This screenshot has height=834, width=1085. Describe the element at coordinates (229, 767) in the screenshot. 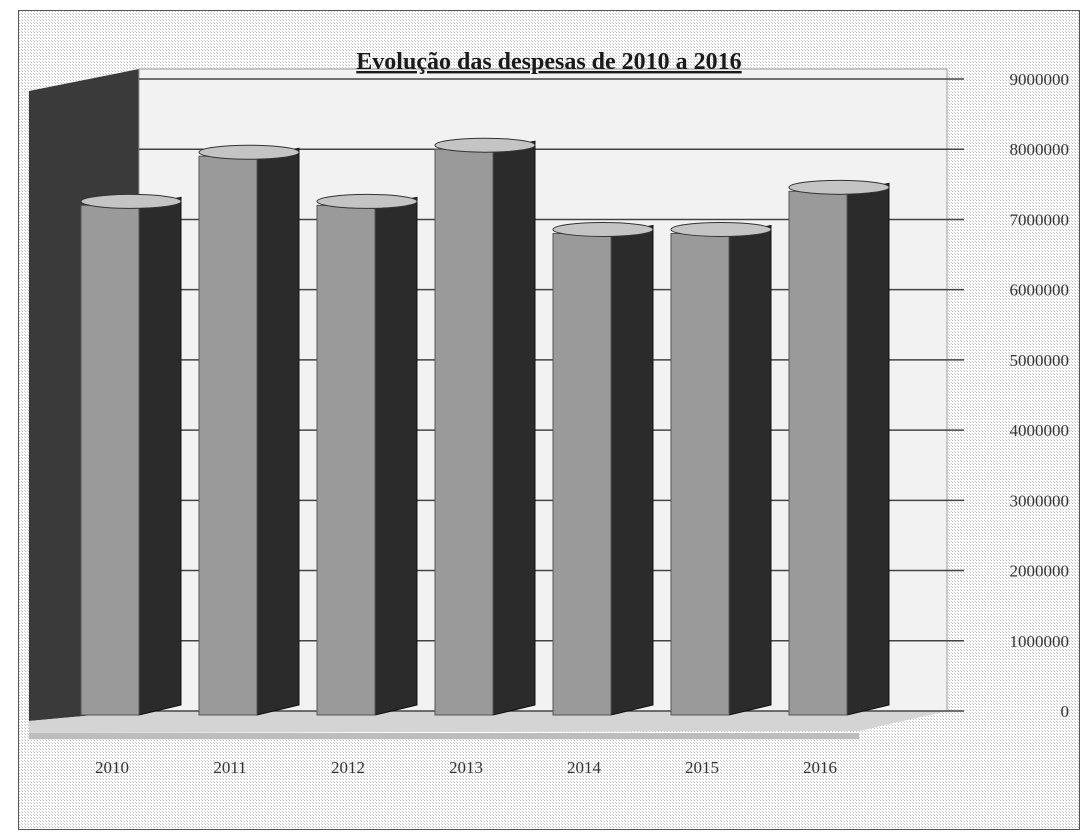

I see `x-tick-label: 2011` at that location.